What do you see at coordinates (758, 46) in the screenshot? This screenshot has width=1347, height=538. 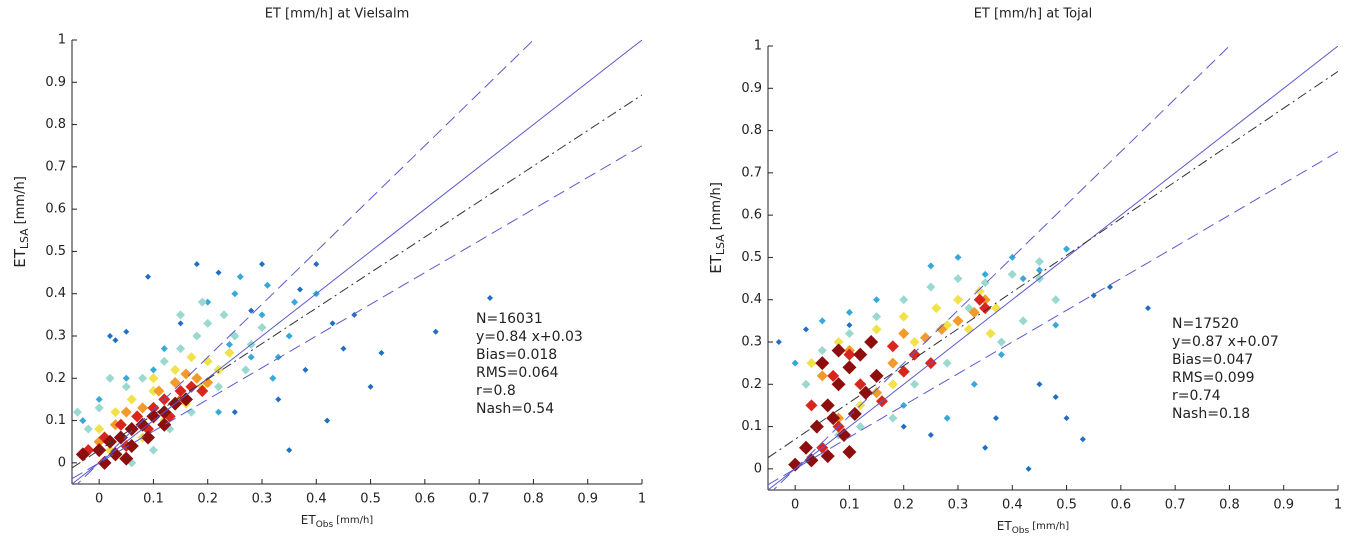 I see `y-tick-label: 1` at bounding box center [758, 46].